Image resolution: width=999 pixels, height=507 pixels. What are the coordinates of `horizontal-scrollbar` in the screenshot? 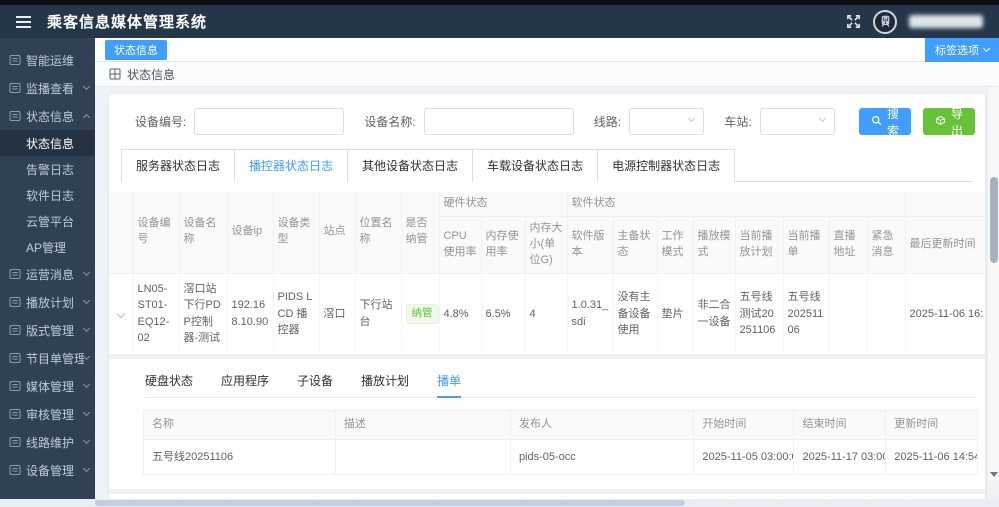 It's located at (499, 503).